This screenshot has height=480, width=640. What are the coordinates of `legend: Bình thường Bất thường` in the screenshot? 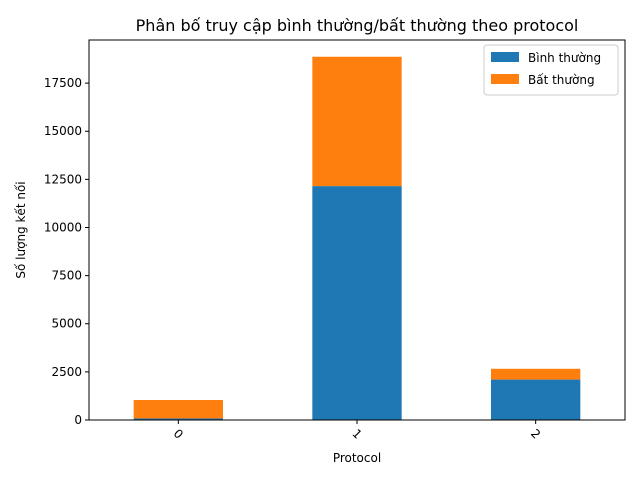 It's located at (551, 70).